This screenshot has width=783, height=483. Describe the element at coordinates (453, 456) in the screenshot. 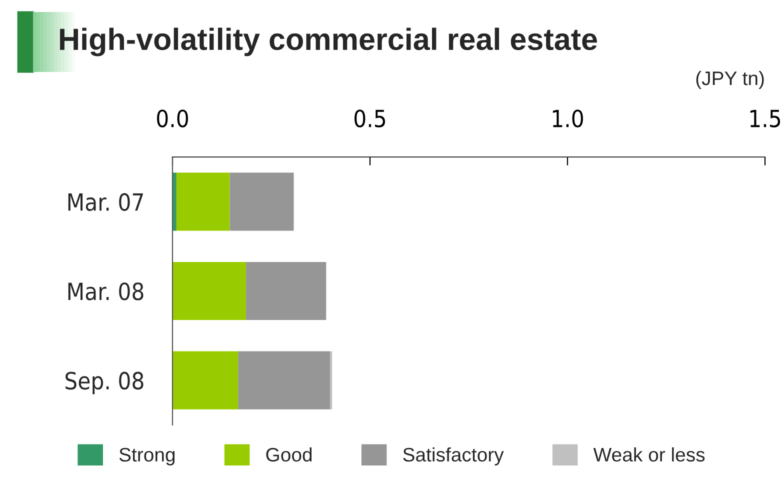

I see `legend-label: Satisfactory` at that location.